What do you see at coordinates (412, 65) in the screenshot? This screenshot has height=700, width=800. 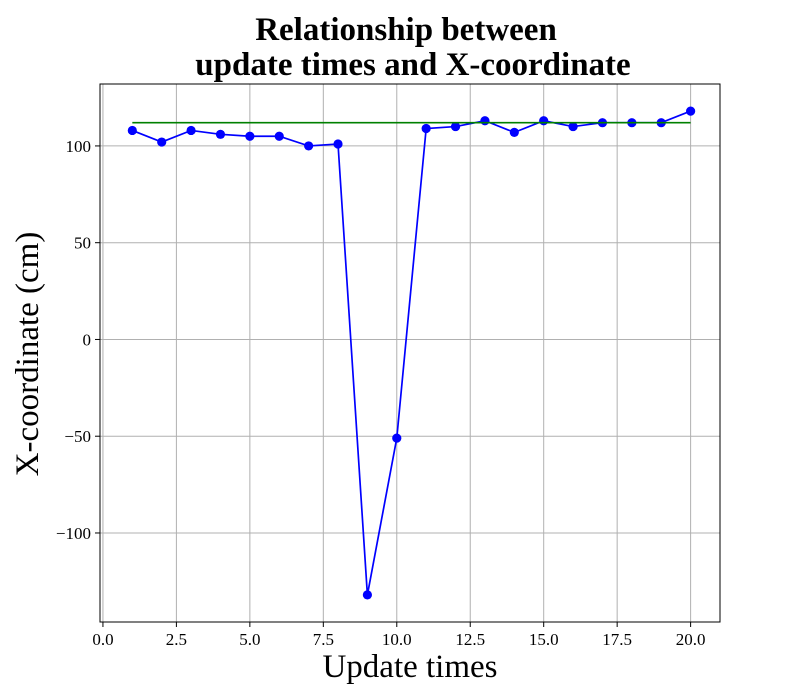 I see `chart-title-line-2: update times and X-coordinate` at bounding box center [412, 65].